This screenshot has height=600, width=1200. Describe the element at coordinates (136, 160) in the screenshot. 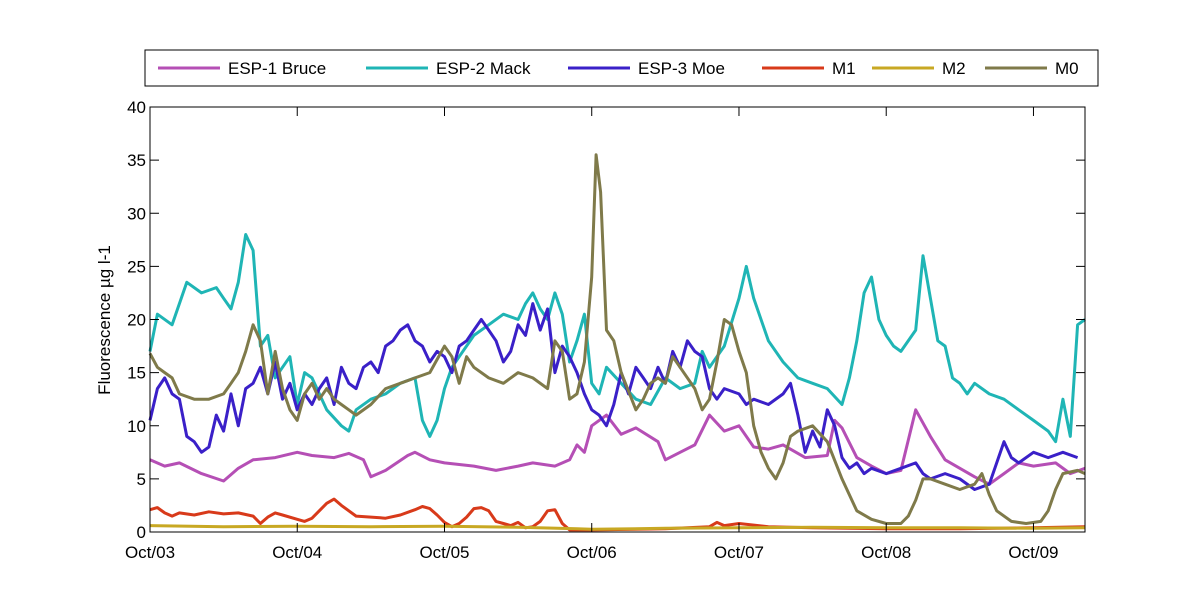

I see `y-tick-label: 35` at that location.